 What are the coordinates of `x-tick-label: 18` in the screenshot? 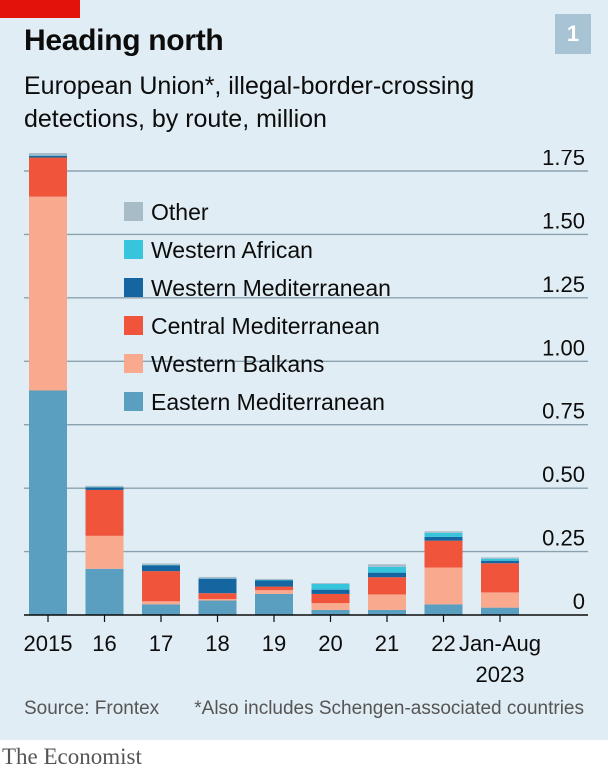 It's located at (217, 643).